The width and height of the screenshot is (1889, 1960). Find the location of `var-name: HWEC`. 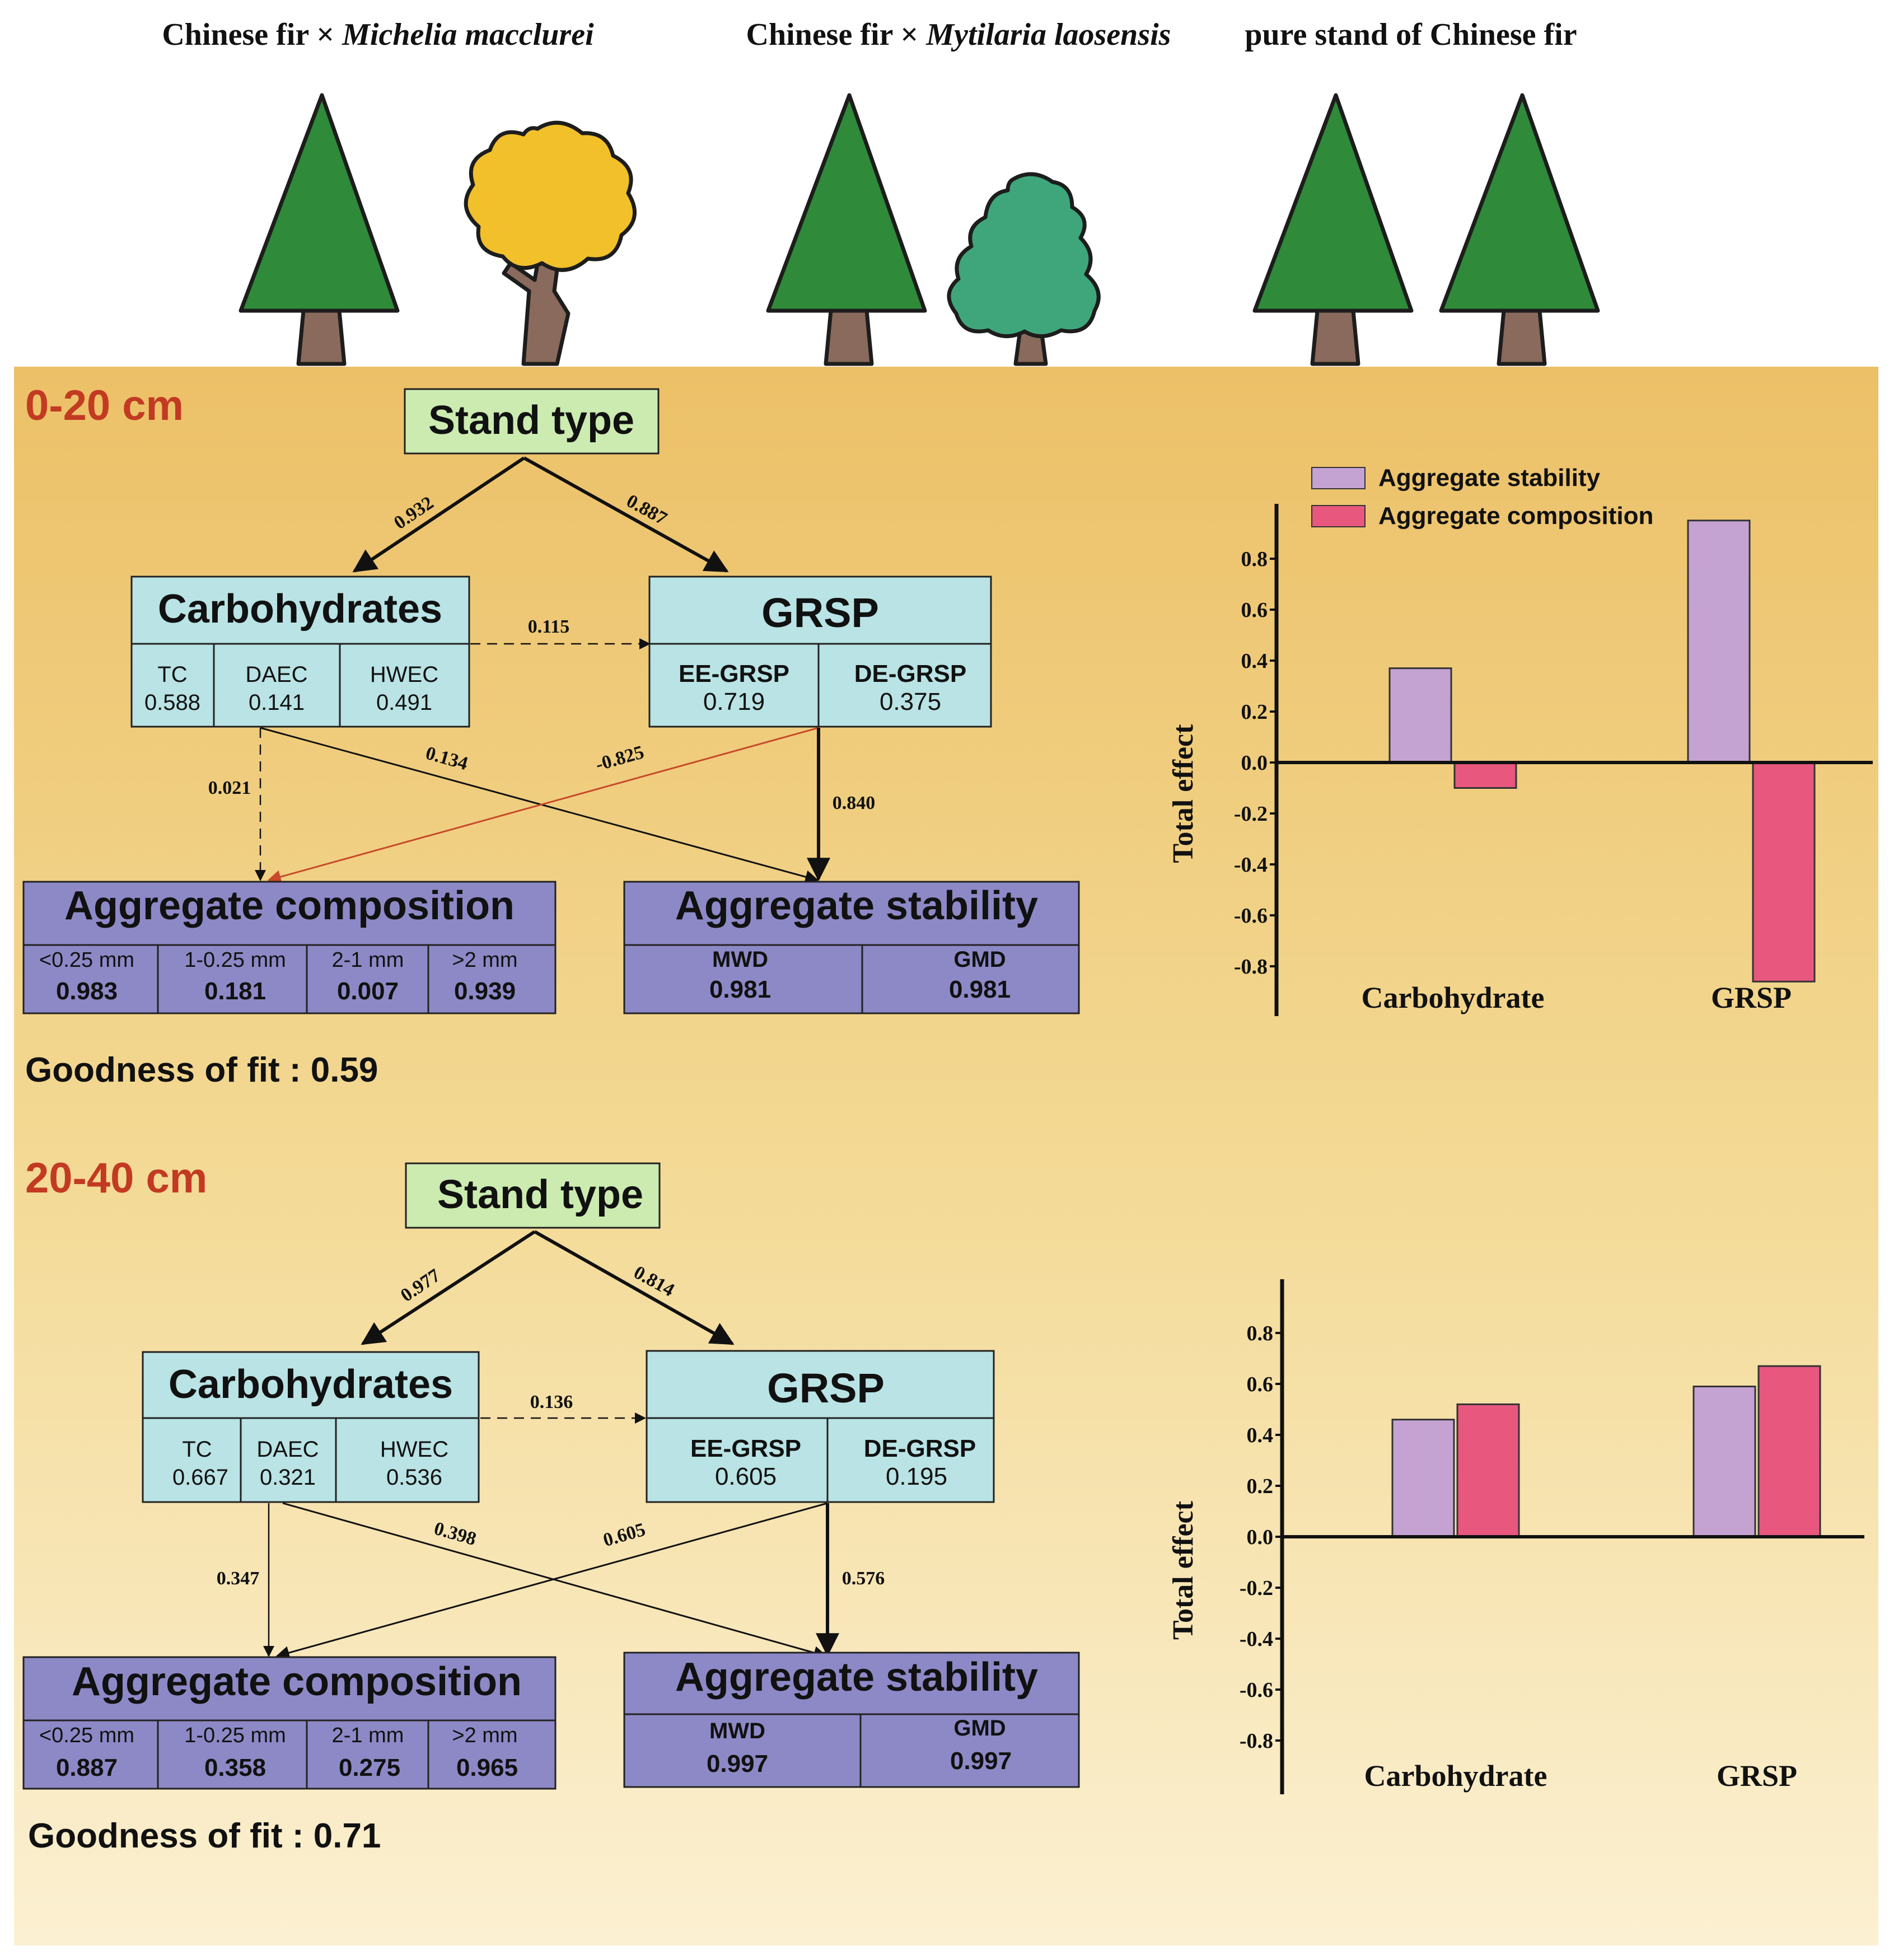

var-name: HWEC is located at coordinates (414, 1449).